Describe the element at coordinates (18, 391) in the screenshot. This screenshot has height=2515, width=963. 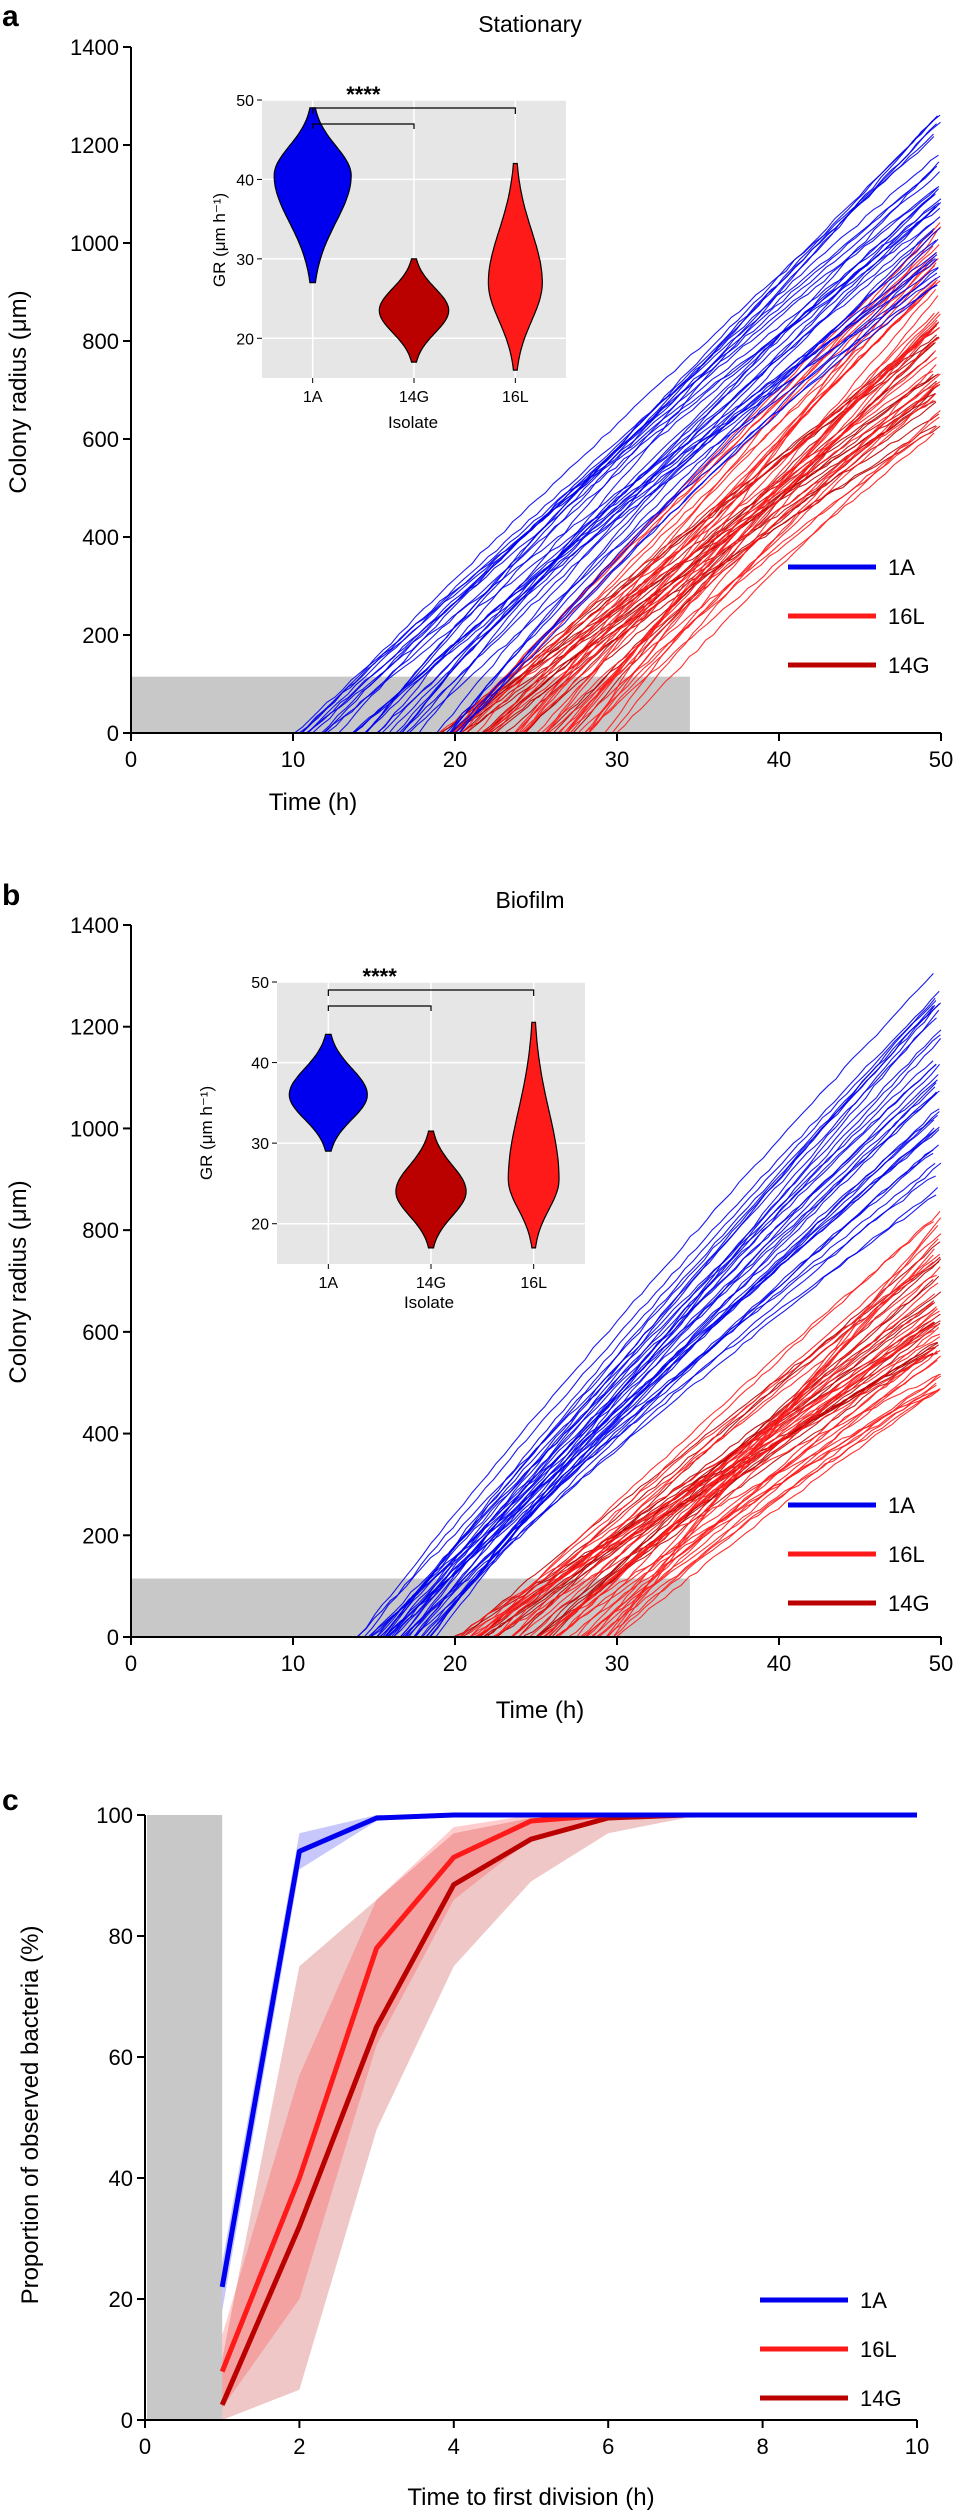
I see `y-axis-label: Colony radius (μm)` at that location.